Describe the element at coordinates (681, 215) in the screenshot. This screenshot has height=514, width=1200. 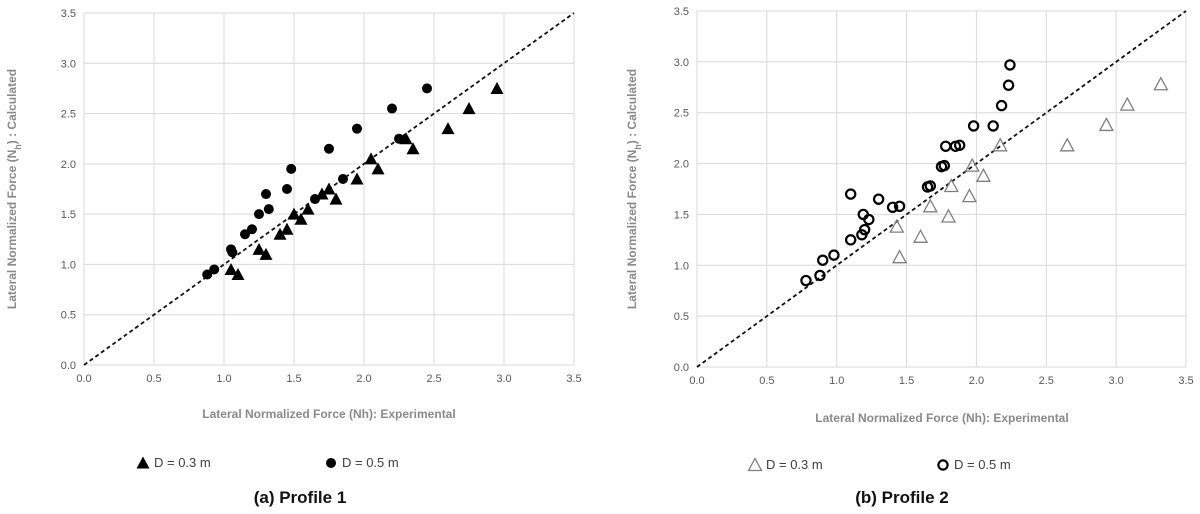
I see `y-tick-label: 1.5` at that location.